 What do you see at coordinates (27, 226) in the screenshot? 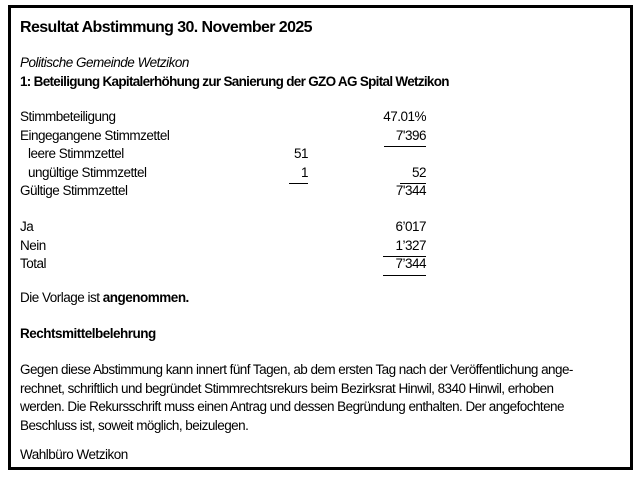
I see `row-label: Ja` at bounding box center [27, 226].